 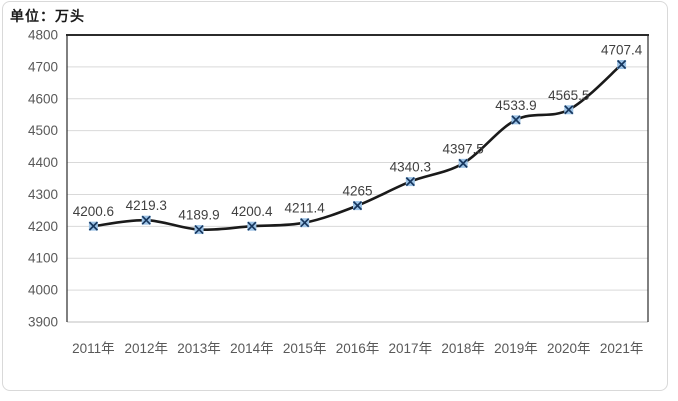 What do you see at coordinates (146, 348) in the screenshot?
I see `x-tick-label: 2012年` at bounding box center [146, 348].